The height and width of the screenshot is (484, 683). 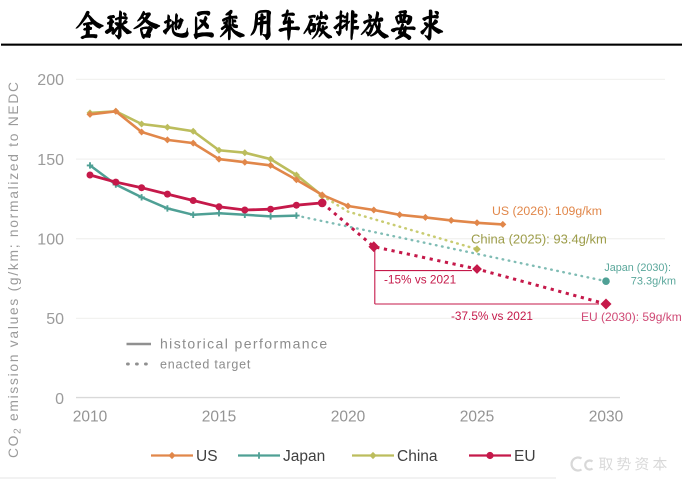 I want to click on svg-text: historical performance, so click(x=244, y=344).